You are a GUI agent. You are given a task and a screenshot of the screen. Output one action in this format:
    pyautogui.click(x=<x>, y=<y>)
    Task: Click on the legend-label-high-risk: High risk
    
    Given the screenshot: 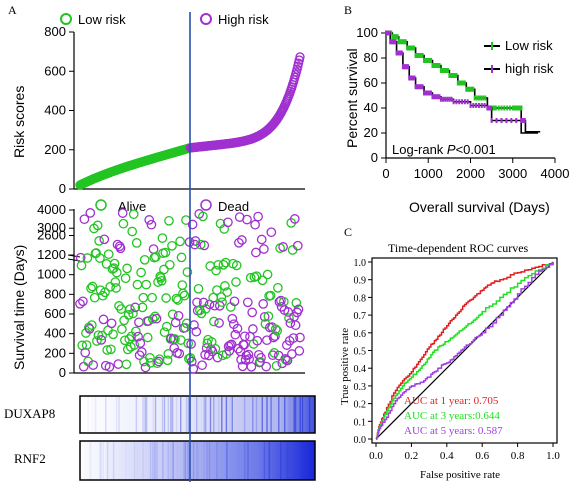 What is the action you would take?
    pyautogui.click(x=243, y=19)
    